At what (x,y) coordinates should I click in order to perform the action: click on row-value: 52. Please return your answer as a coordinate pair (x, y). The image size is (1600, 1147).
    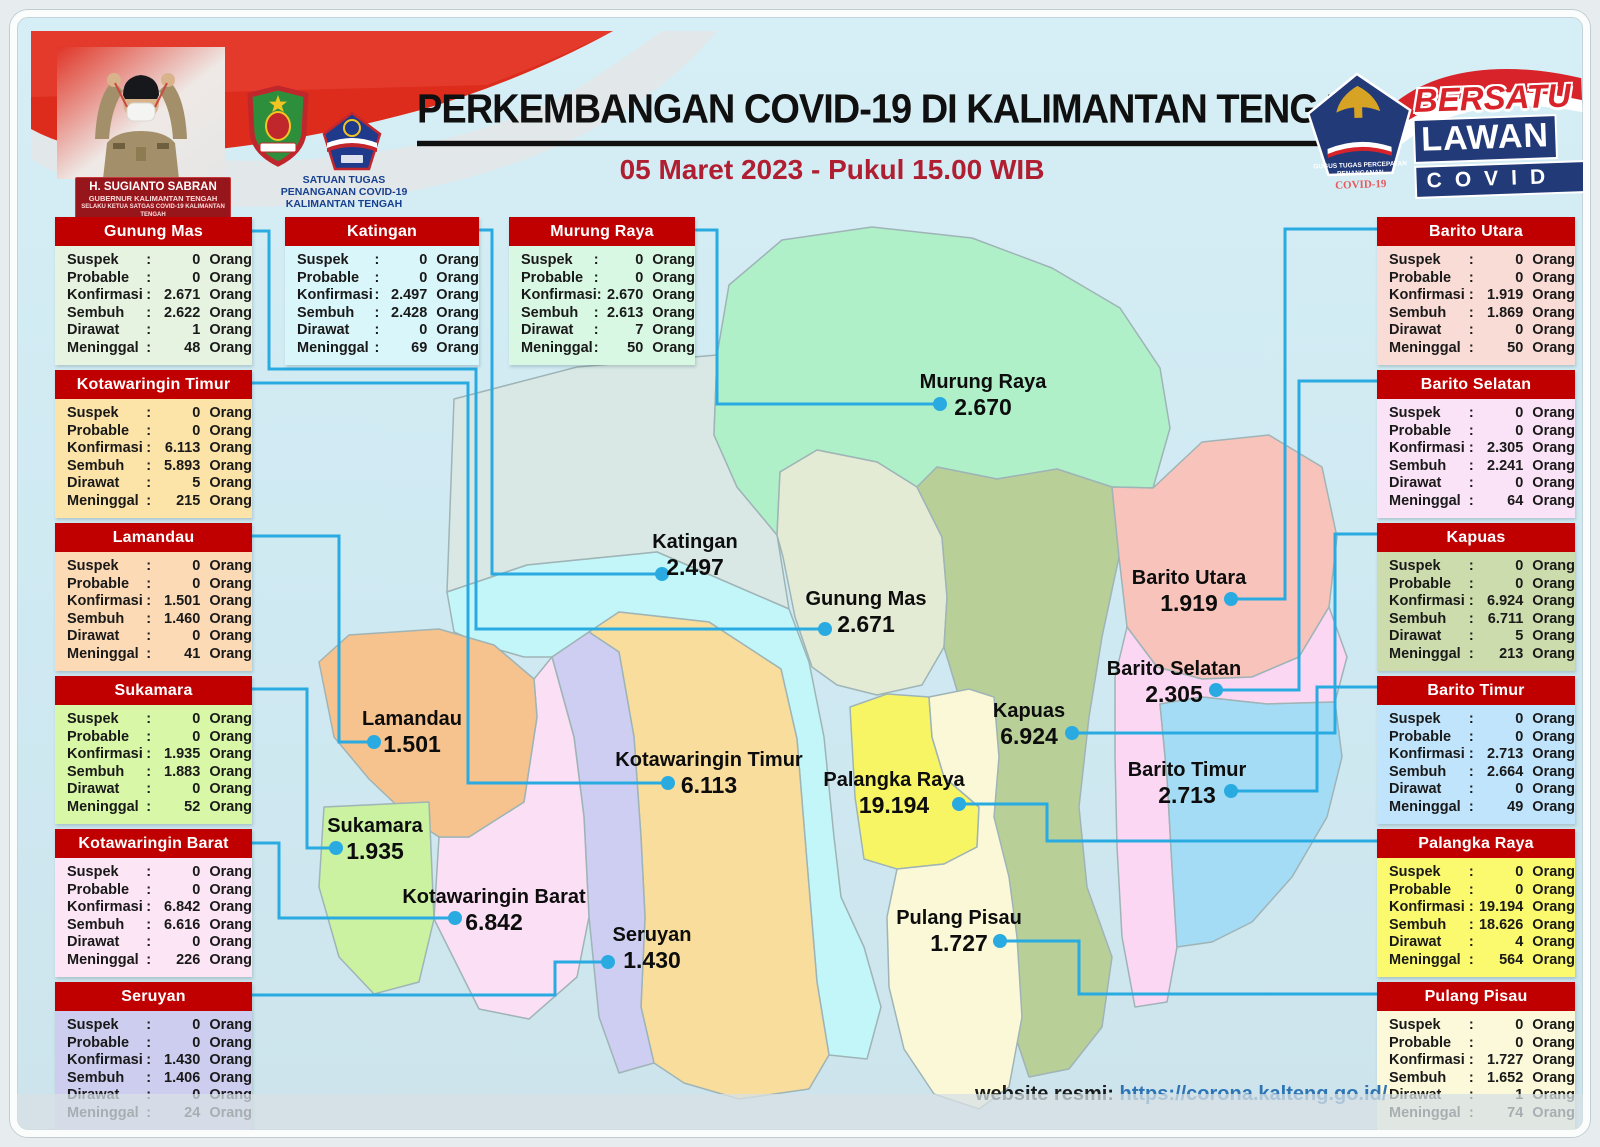
    Looking at the image, I should click on (192, 806).